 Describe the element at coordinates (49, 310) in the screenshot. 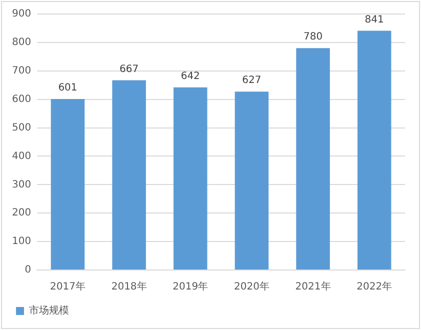

I see `legend-label: 市场规模` at that location.